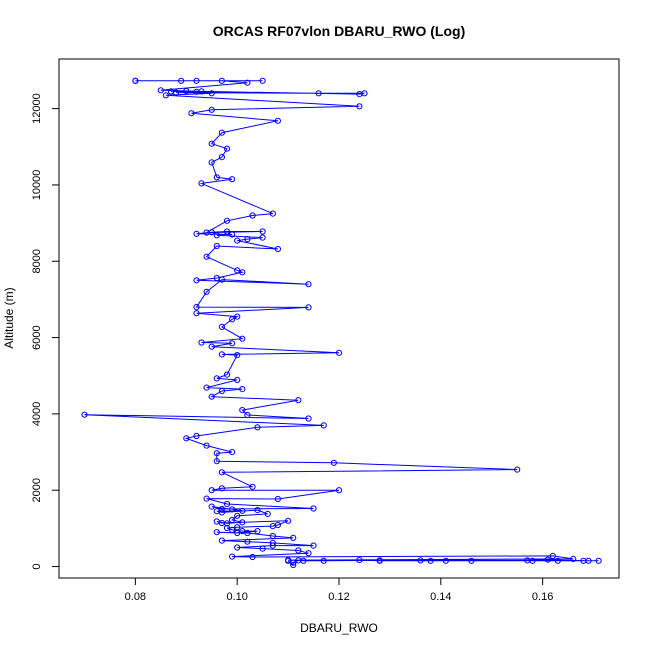 The height and width of the screenshot is (650, 650). What do you see at coordinates (338, 597) in the screenshot?
I see `x-tick-label: 0.12` at bounding box center [338, 597].